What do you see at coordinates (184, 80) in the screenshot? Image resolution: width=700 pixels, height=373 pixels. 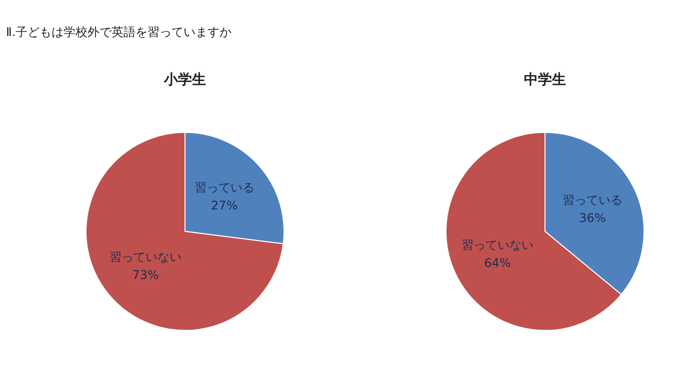 I see `chart-title: 小学生` at bounding box center [184, 80].